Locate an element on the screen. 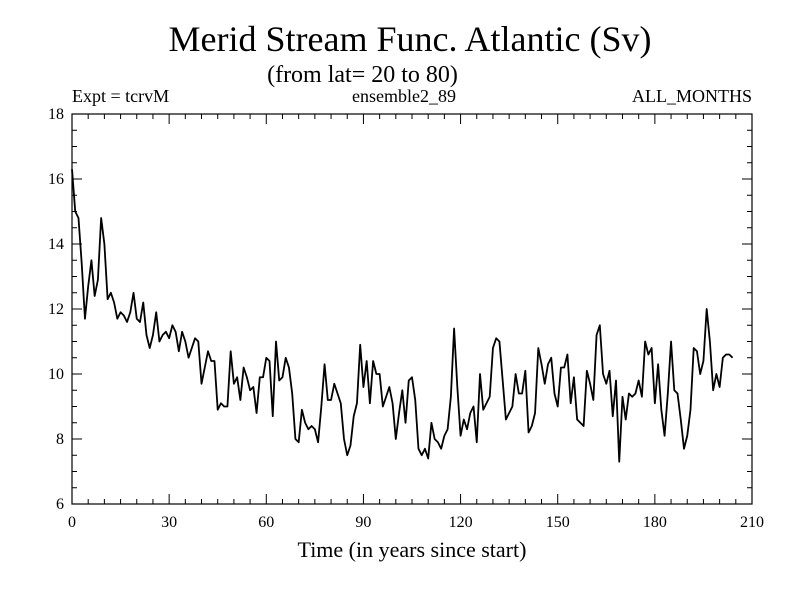 This screenshot has height=600, width=800. y-tick-label: 6 is located at coordinates (60, 504).